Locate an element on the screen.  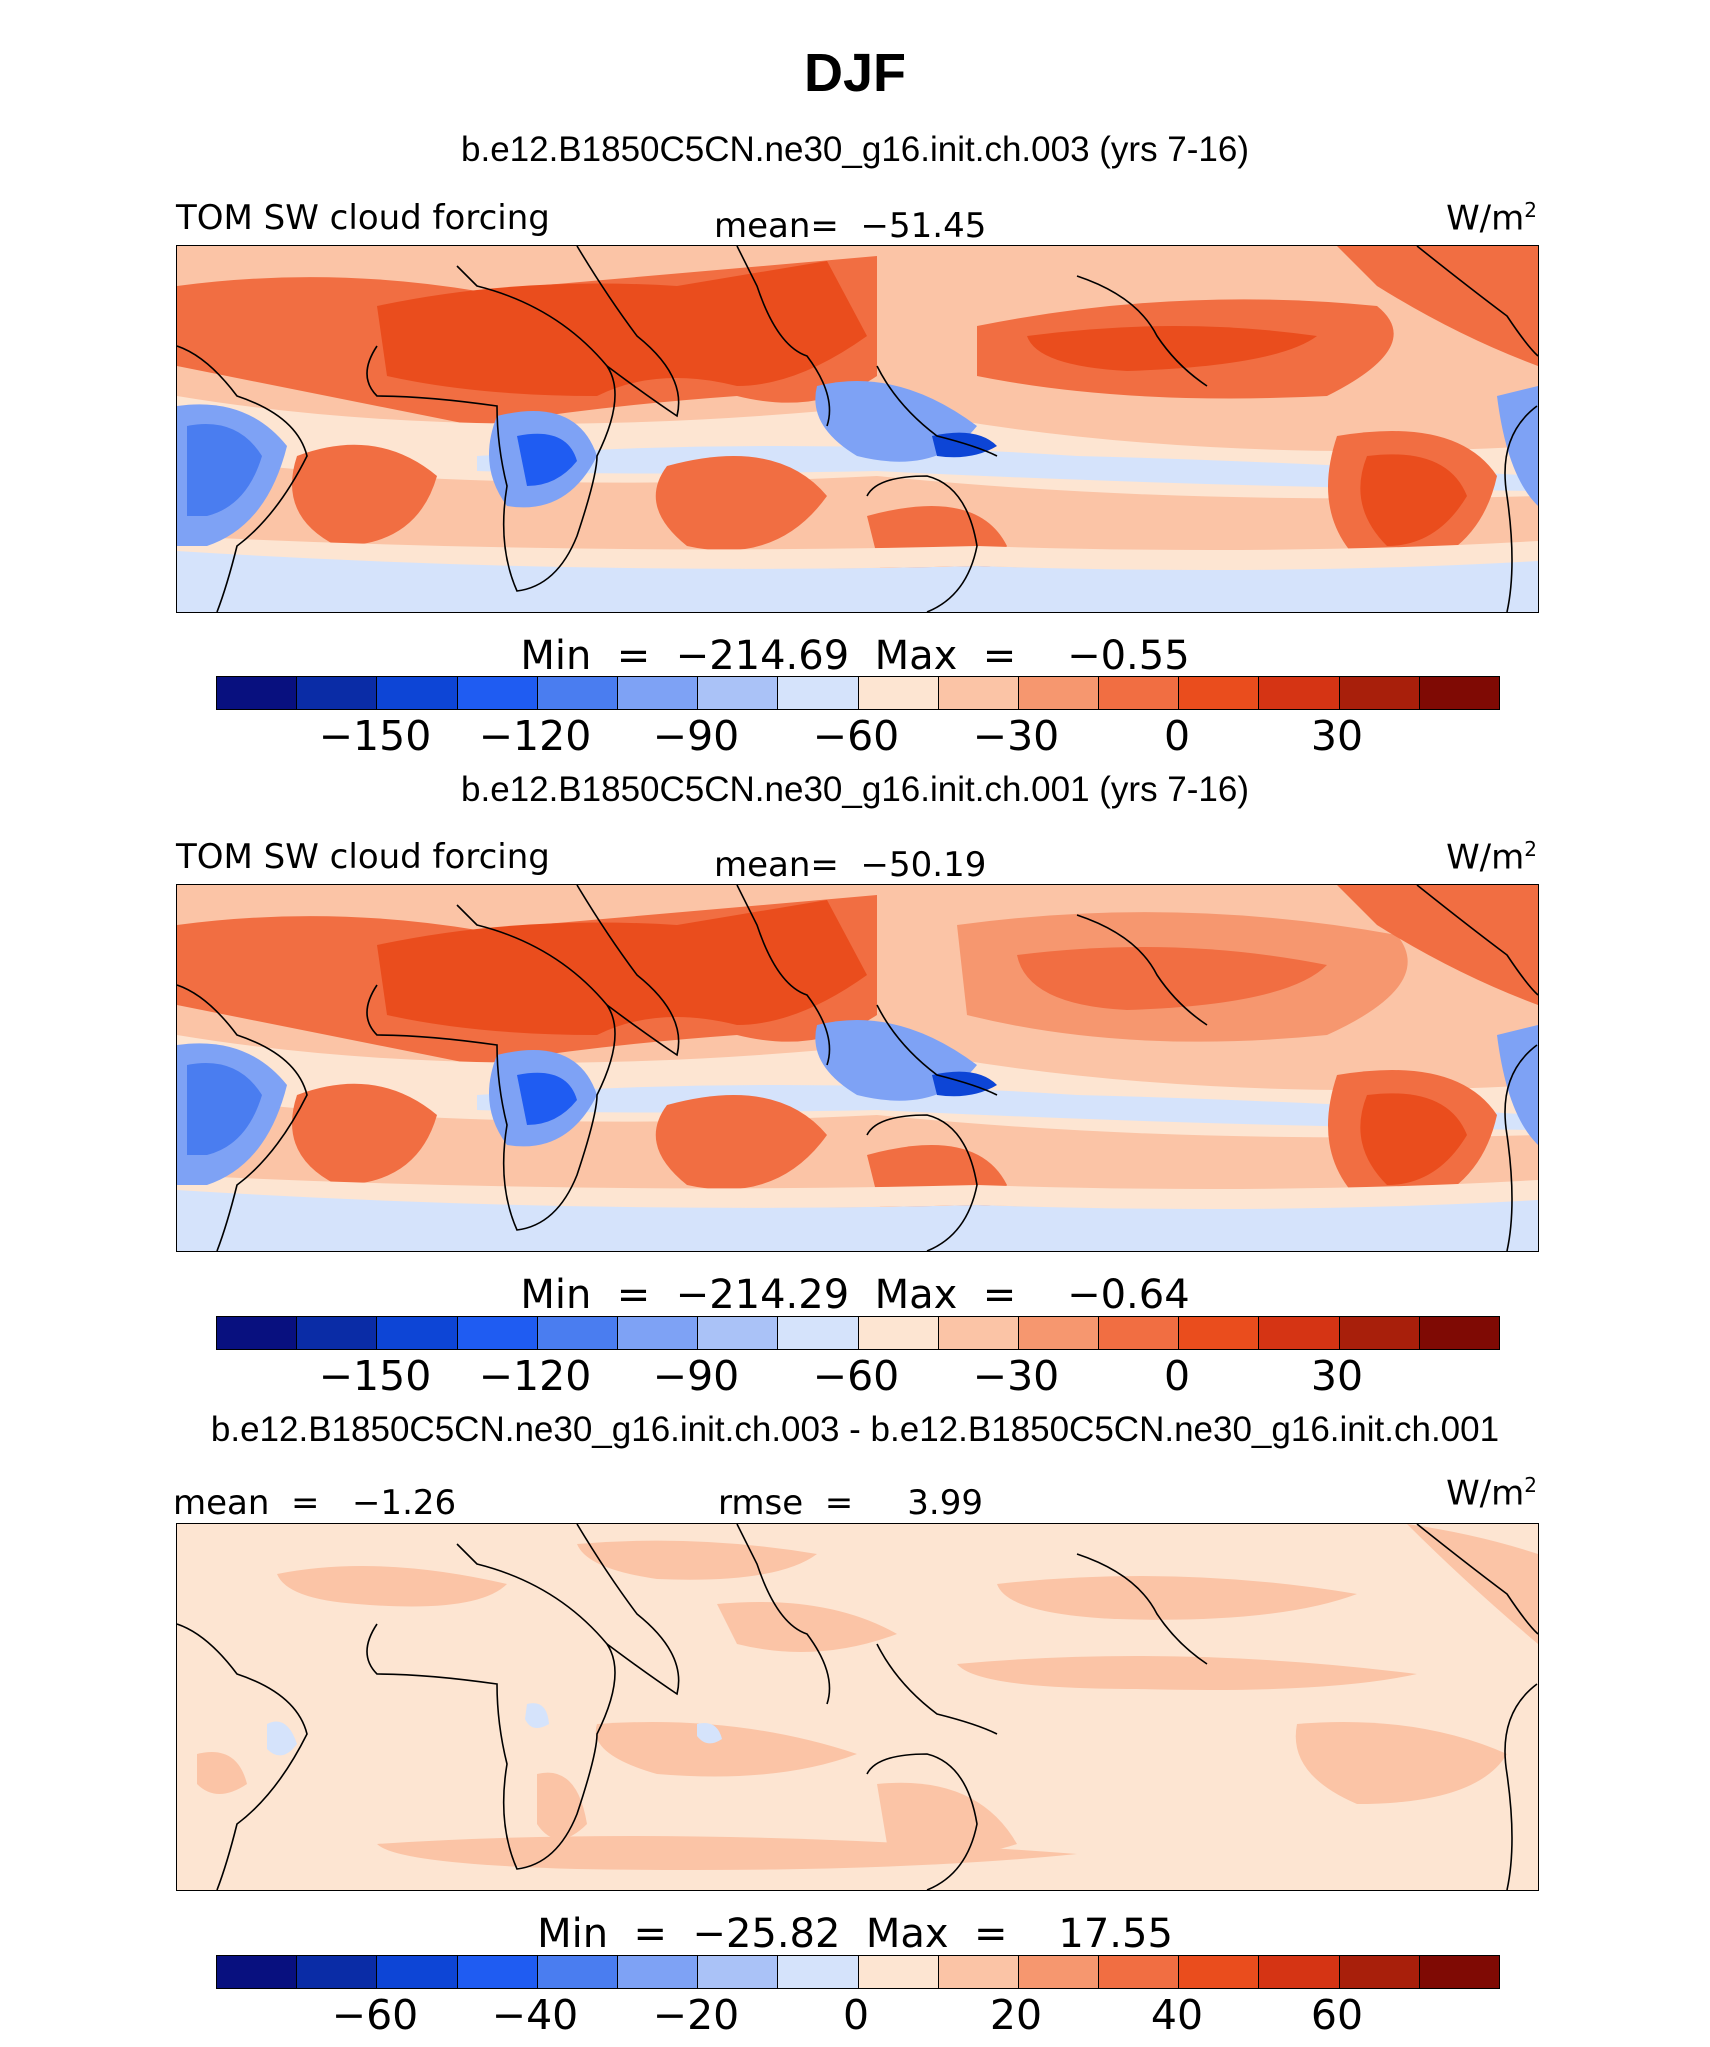
panel-1-colorbar is located at coordinates (858, 693).